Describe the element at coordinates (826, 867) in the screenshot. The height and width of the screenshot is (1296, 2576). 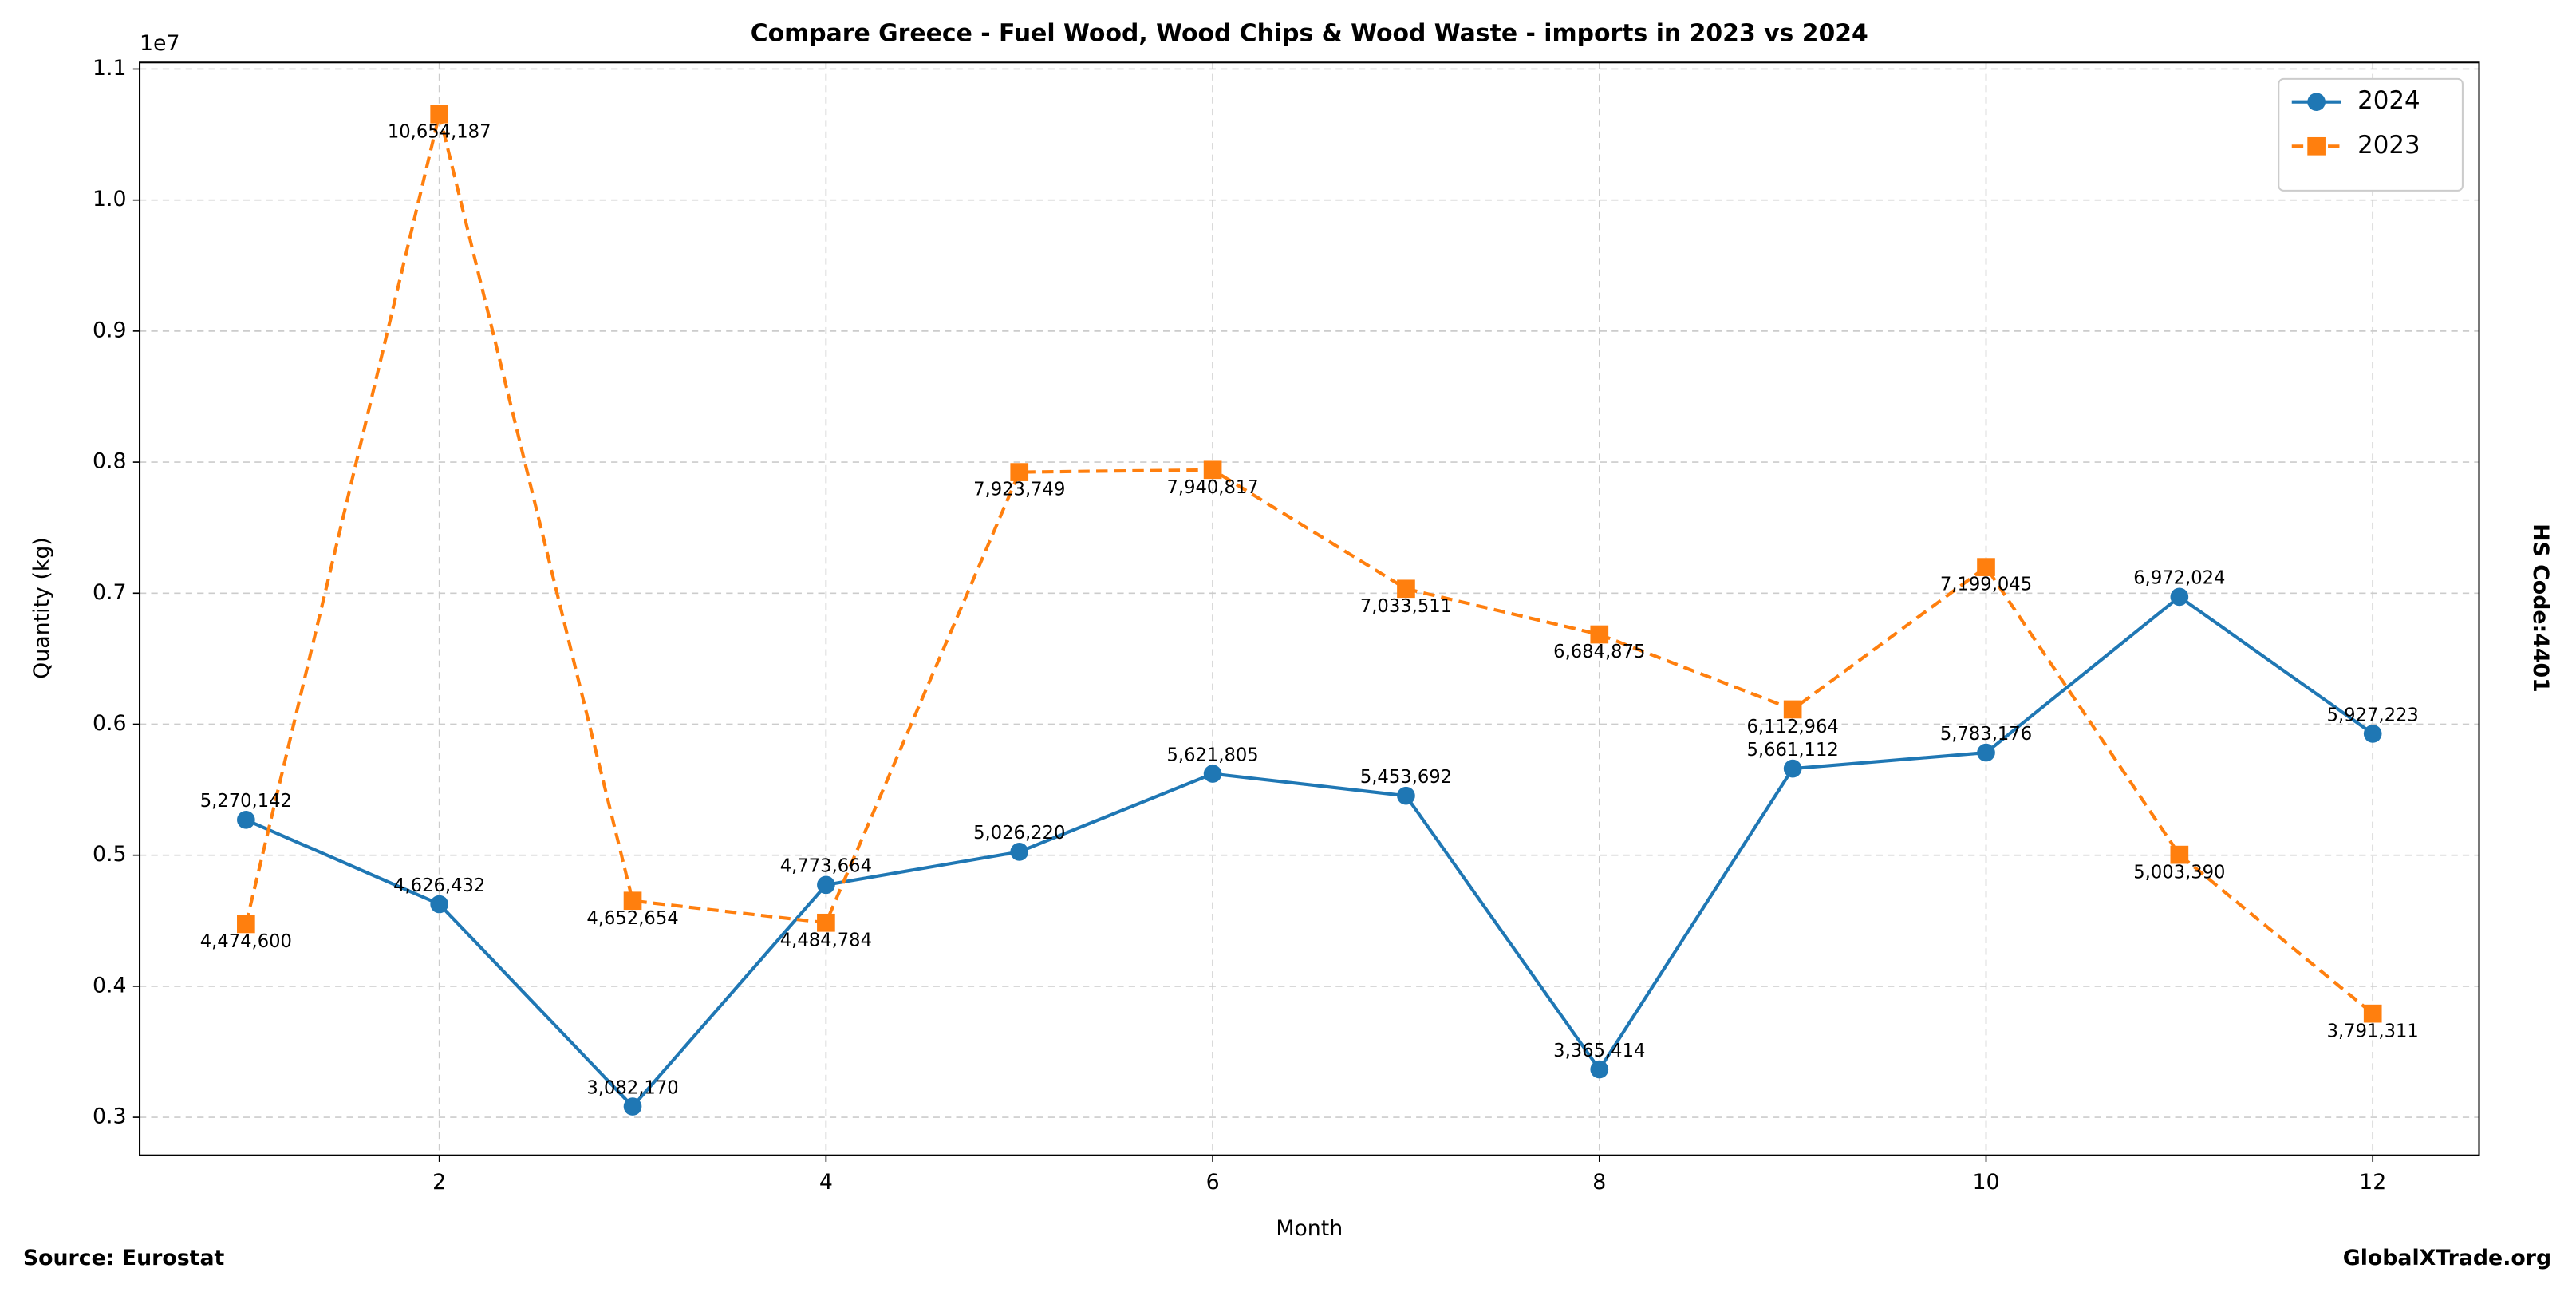
I see `data-label: 4,773,664` at that location.